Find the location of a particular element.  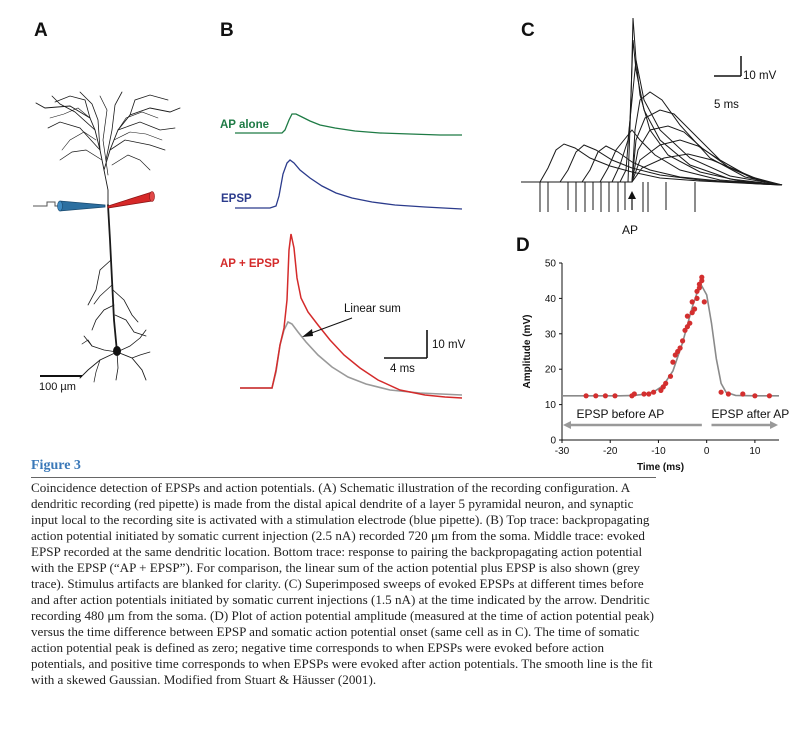

annotation-after: EPSP after AP is located at coordinates (750, 414).